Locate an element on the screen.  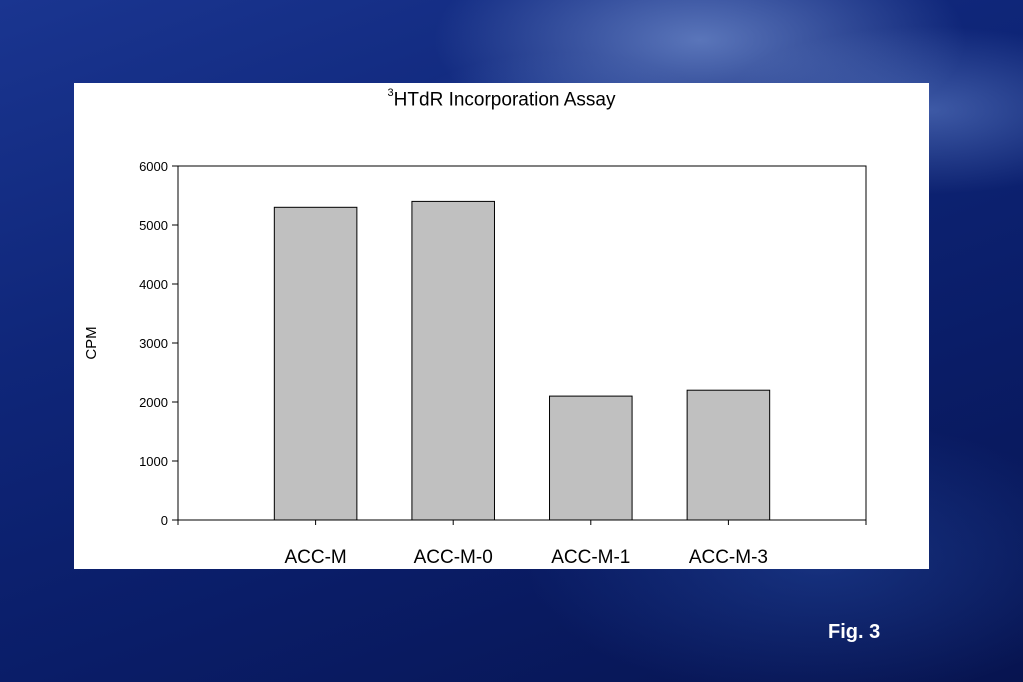
y-tick-label: 1000 is located at coordinates (153, 461).